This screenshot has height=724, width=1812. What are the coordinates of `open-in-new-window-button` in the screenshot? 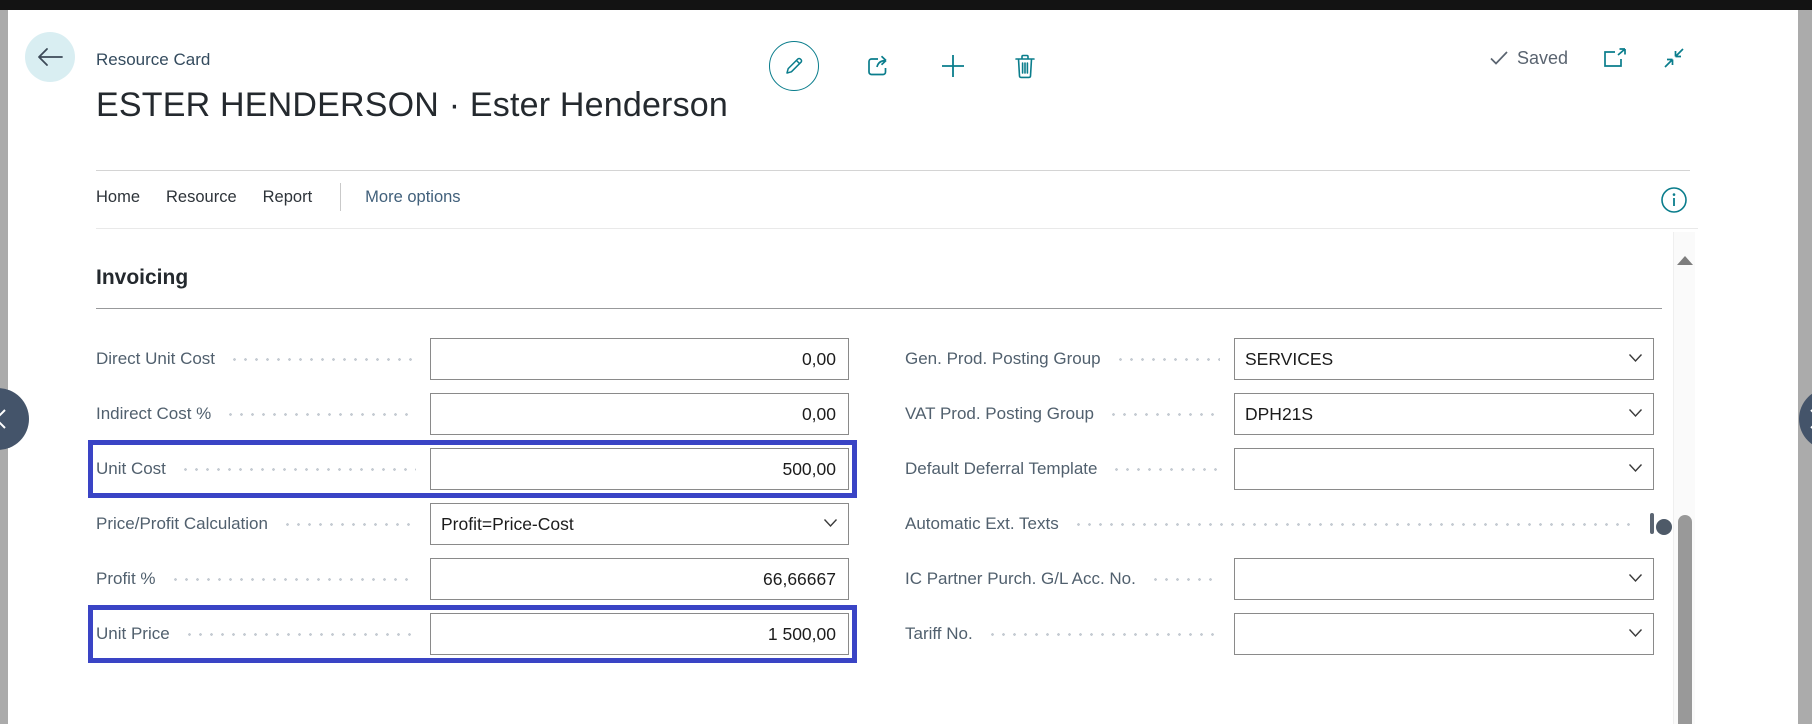 It's located at (1615, 58).